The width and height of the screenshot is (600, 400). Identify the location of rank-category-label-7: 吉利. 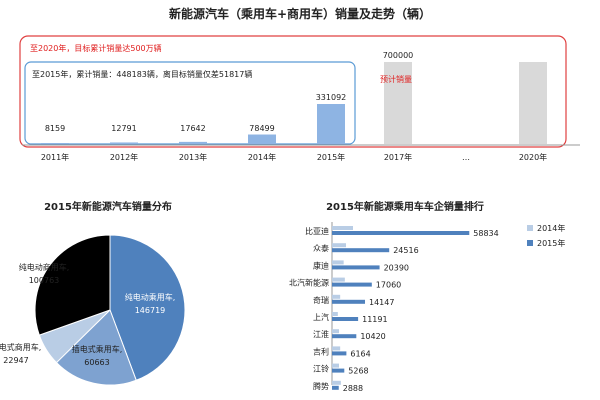
(321, 351).